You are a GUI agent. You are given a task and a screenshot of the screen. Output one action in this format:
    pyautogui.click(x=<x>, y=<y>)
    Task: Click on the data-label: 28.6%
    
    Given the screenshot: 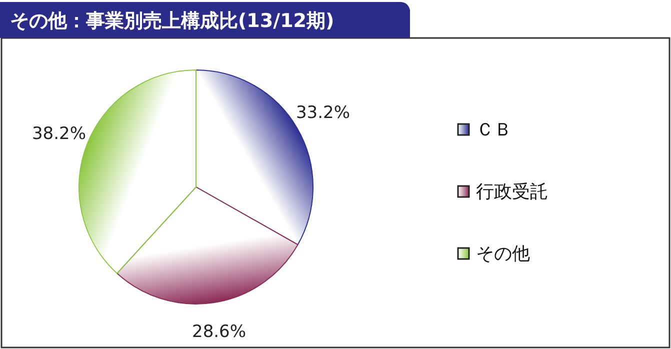 What is the action you would take?
    pyautogui.click(x=219, y=332)
    